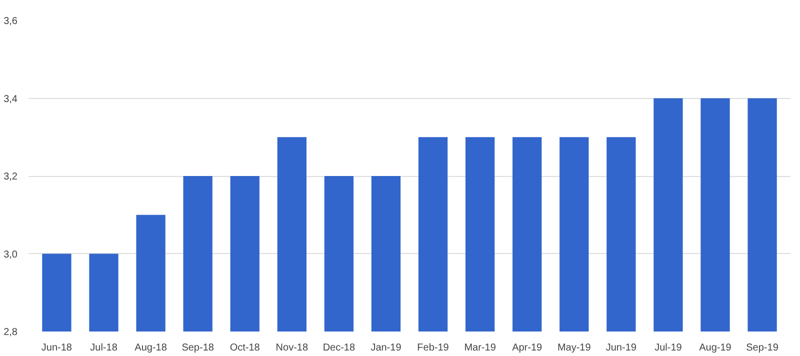  I want to click on x-tick-label: Sep-18, so click(198, 348).